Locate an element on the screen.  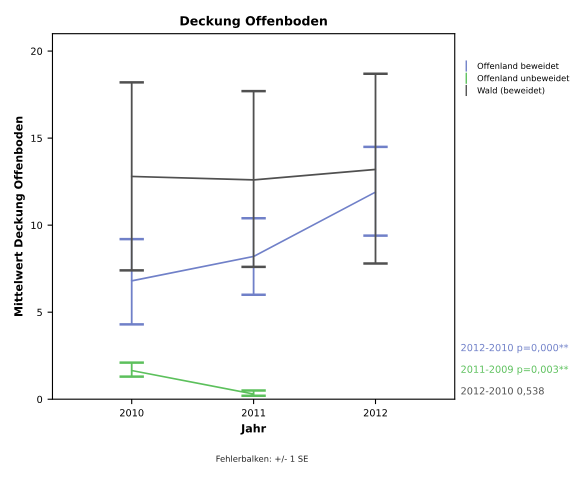
text: Fehlerbalken: +/- 1 SE is located at coordinates (262, 459).